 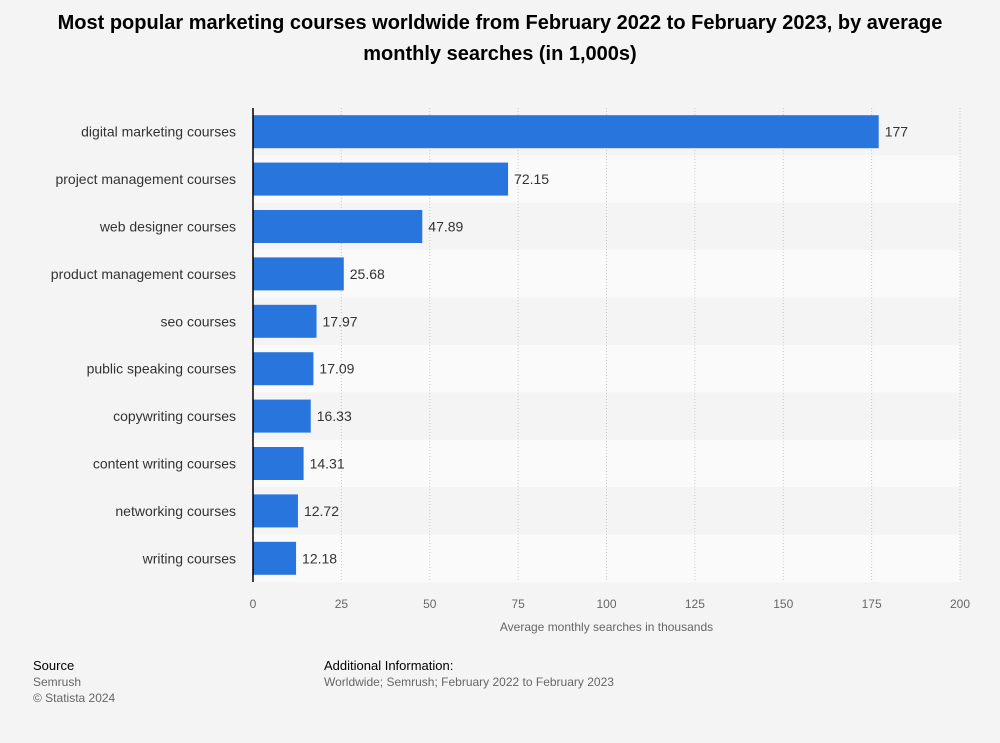 What do you see at coordinates (340, 321) in the screenshot?
I see `value-label: 17.97` at bounding box center [340, 321].